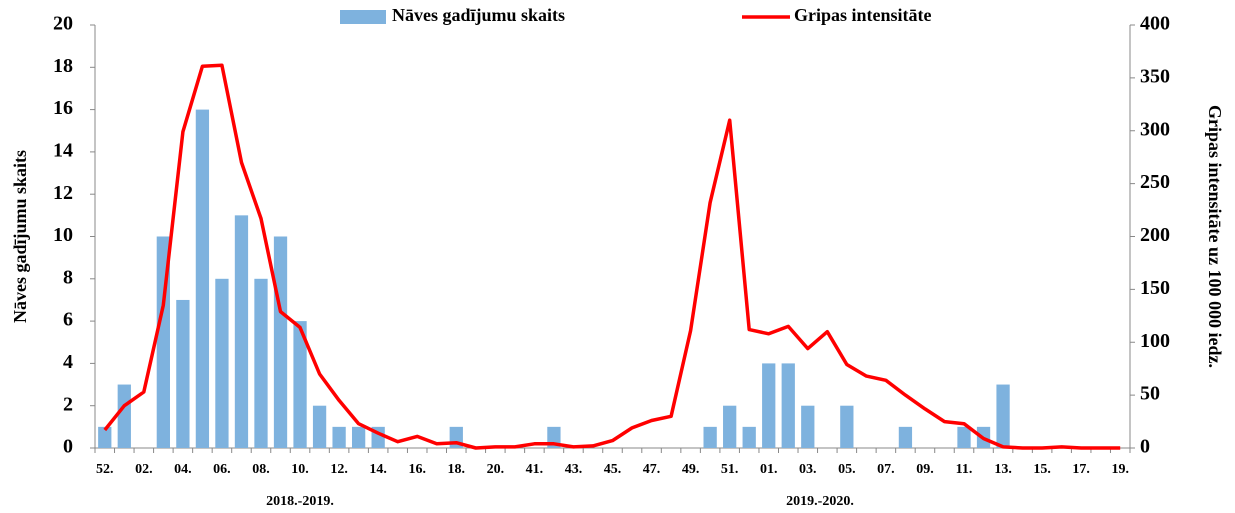 Image resolution: width=1235 pixels, height=513 pixels. Describe the element at coordinates (964, 469) in the screenshot. I see `x-tick-label: 11.` at that location.